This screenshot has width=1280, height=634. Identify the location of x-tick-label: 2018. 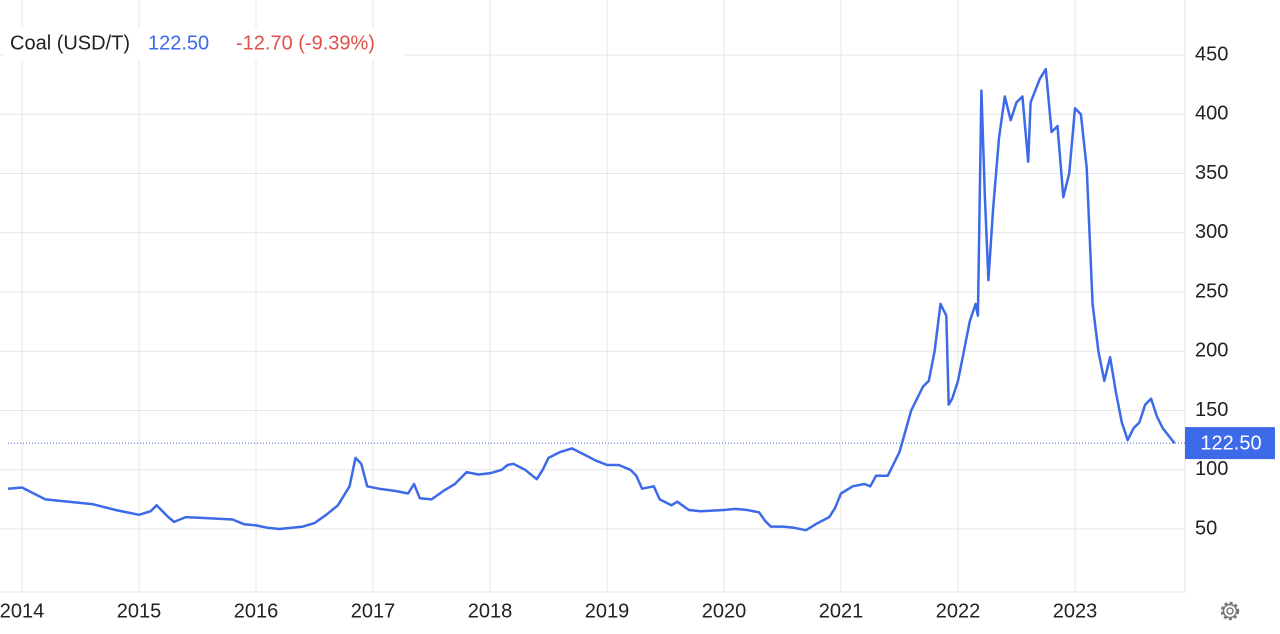
(490, 611).